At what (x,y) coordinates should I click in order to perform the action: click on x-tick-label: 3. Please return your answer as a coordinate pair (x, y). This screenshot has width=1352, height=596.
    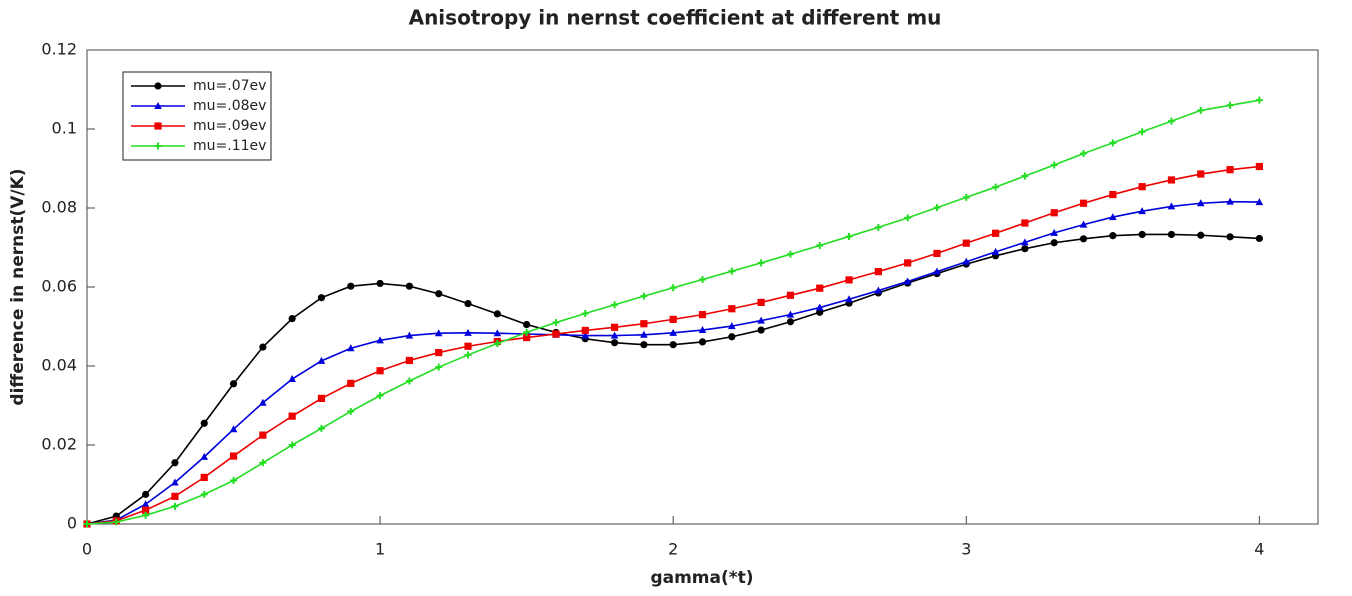
    Looking at the image, I should click on (966, 549).